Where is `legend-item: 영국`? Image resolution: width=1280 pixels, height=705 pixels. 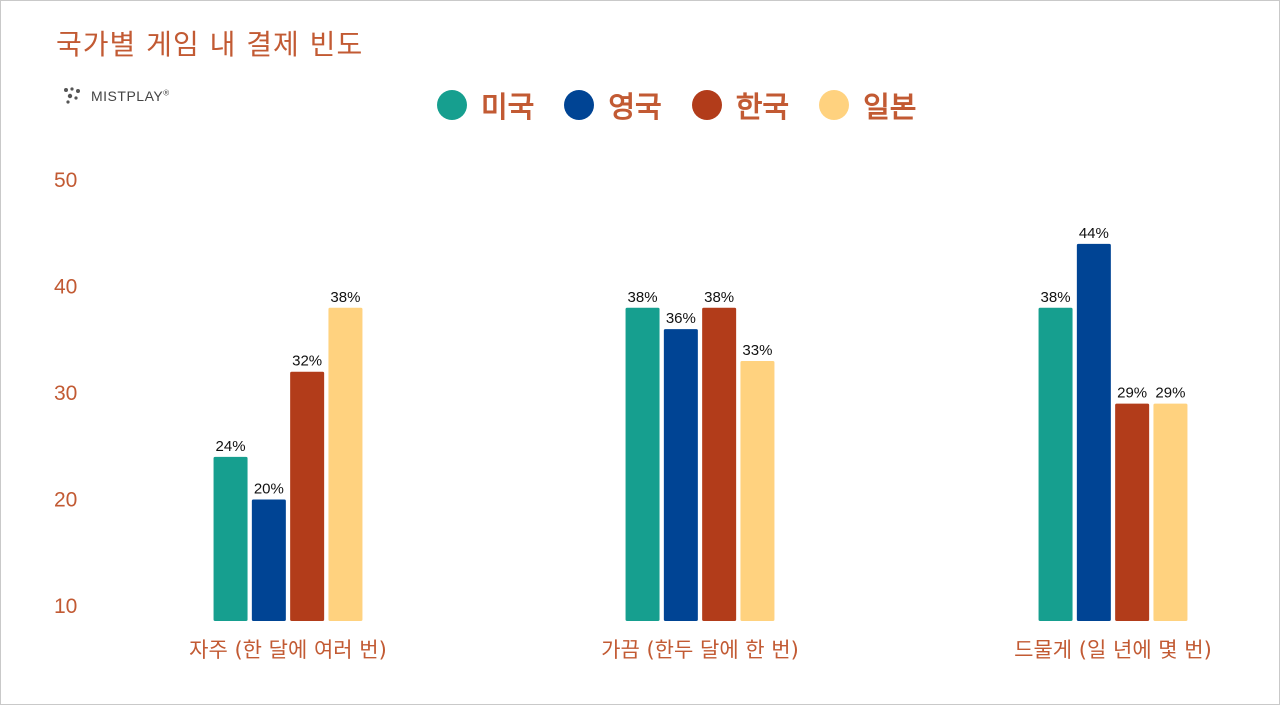
legend-item: 영국 is located at coordinates (613, 105).